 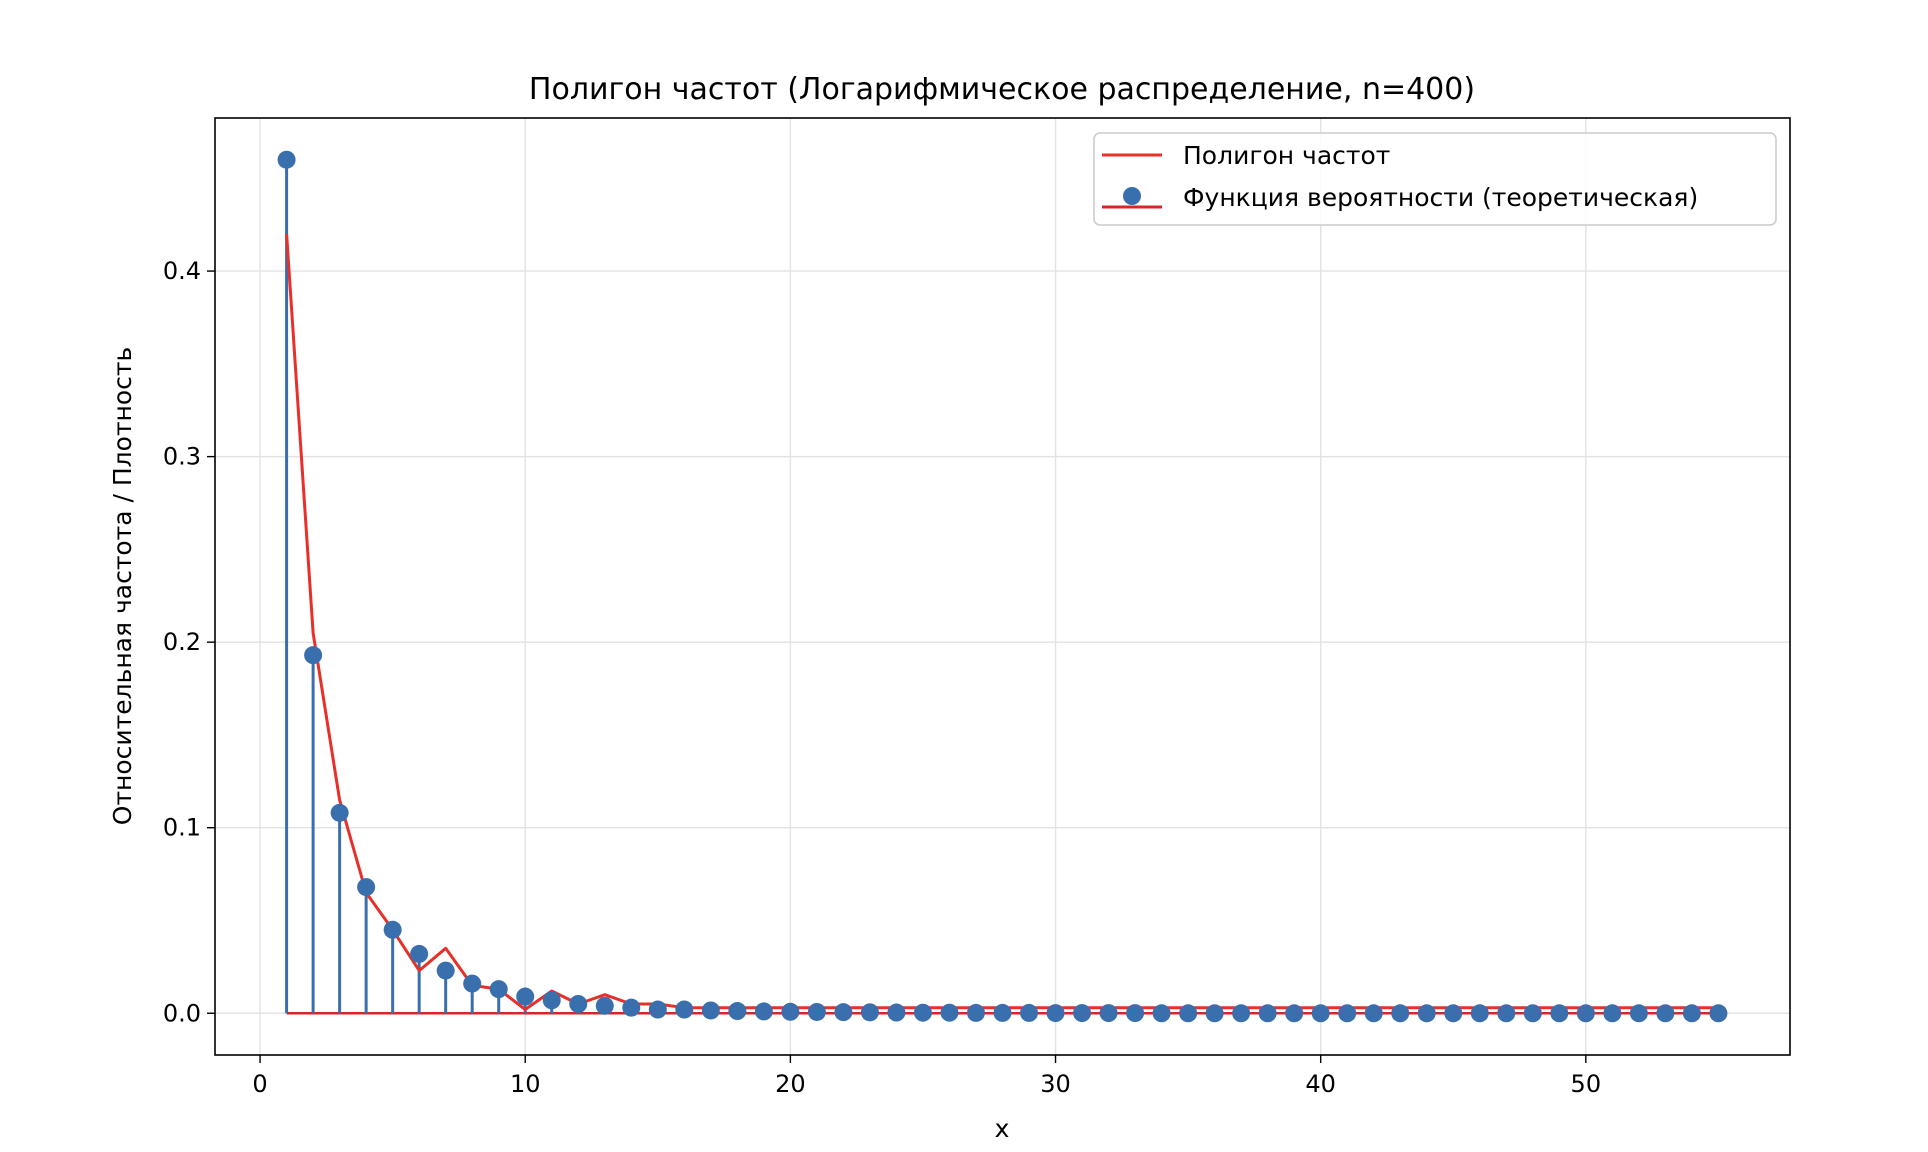 I want to click on x-axis-title: x, so click(x=1002, y=1128).